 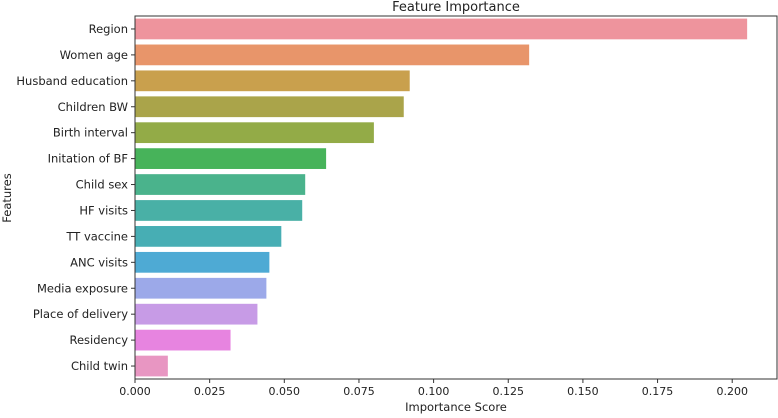 I want to click on y-tick-label: Media exposure, so click(x=82, y=288).